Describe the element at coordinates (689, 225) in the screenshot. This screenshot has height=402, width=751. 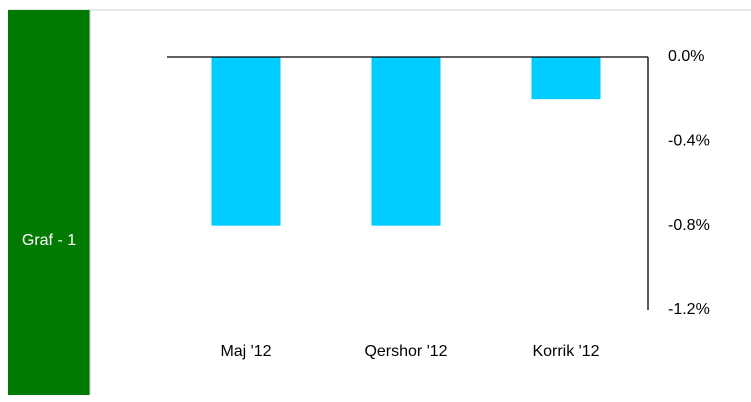
I see `y-tick-label: -0.8%` at that location.